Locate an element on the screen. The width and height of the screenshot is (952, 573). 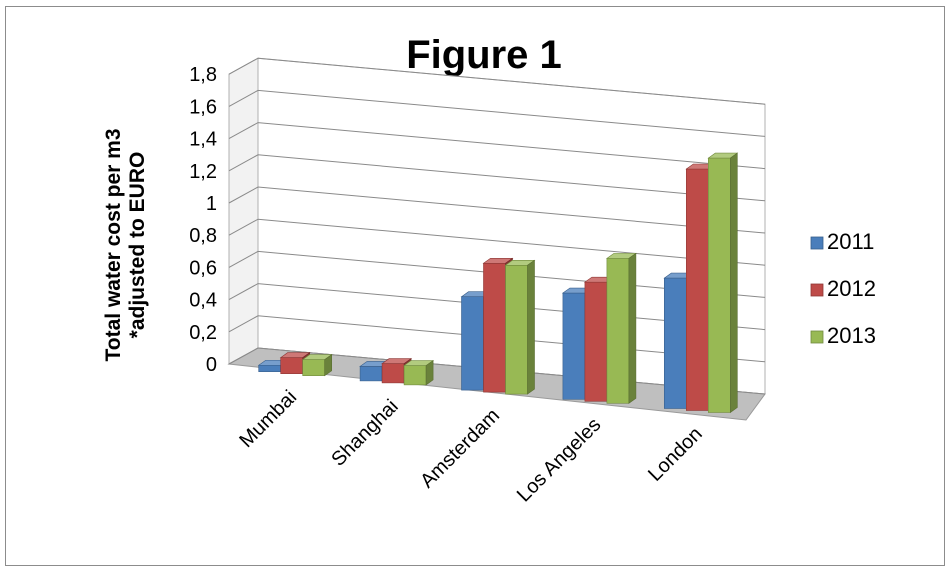
x-tick-label: London is located at coordinates (675, 454).